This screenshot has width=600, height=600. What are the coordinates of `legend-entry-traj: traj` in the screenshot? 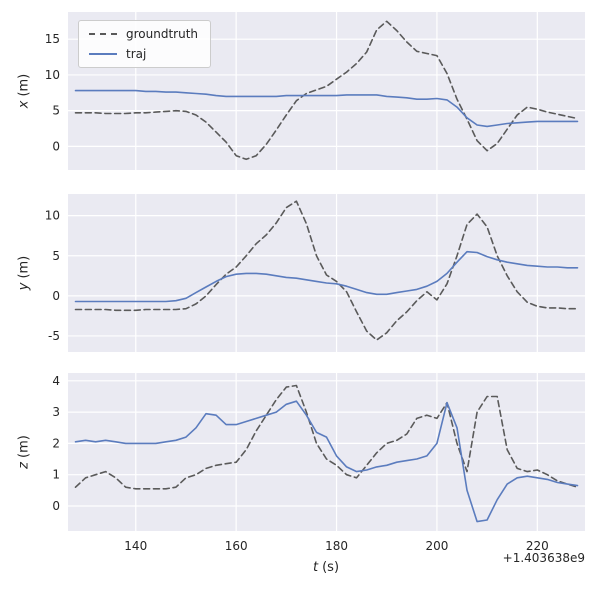 It's located at (143, 54).